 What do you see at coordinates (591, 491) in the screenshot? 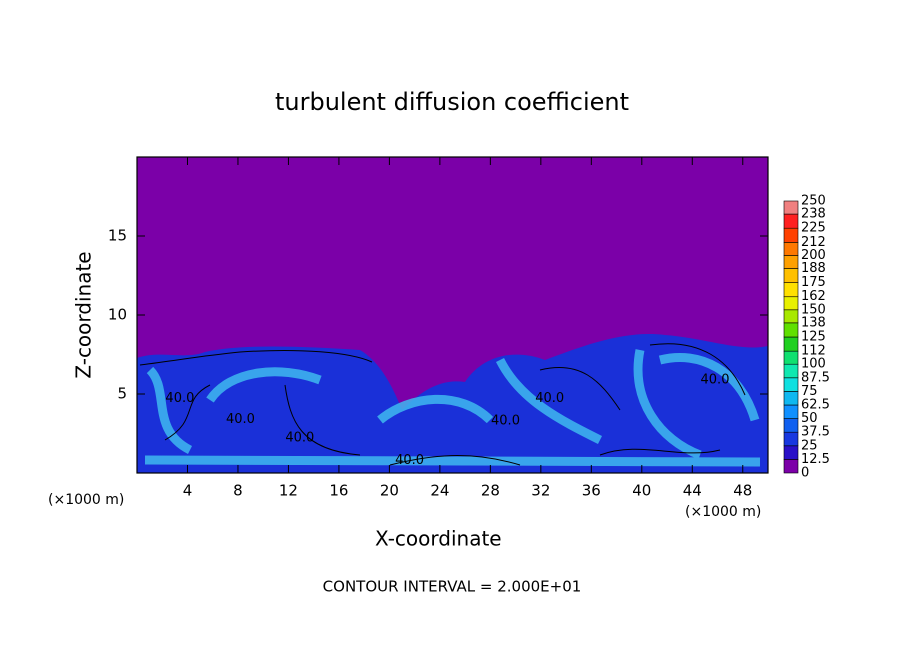
I see `x-tick-label: 36` at bounding box center [591, 491].